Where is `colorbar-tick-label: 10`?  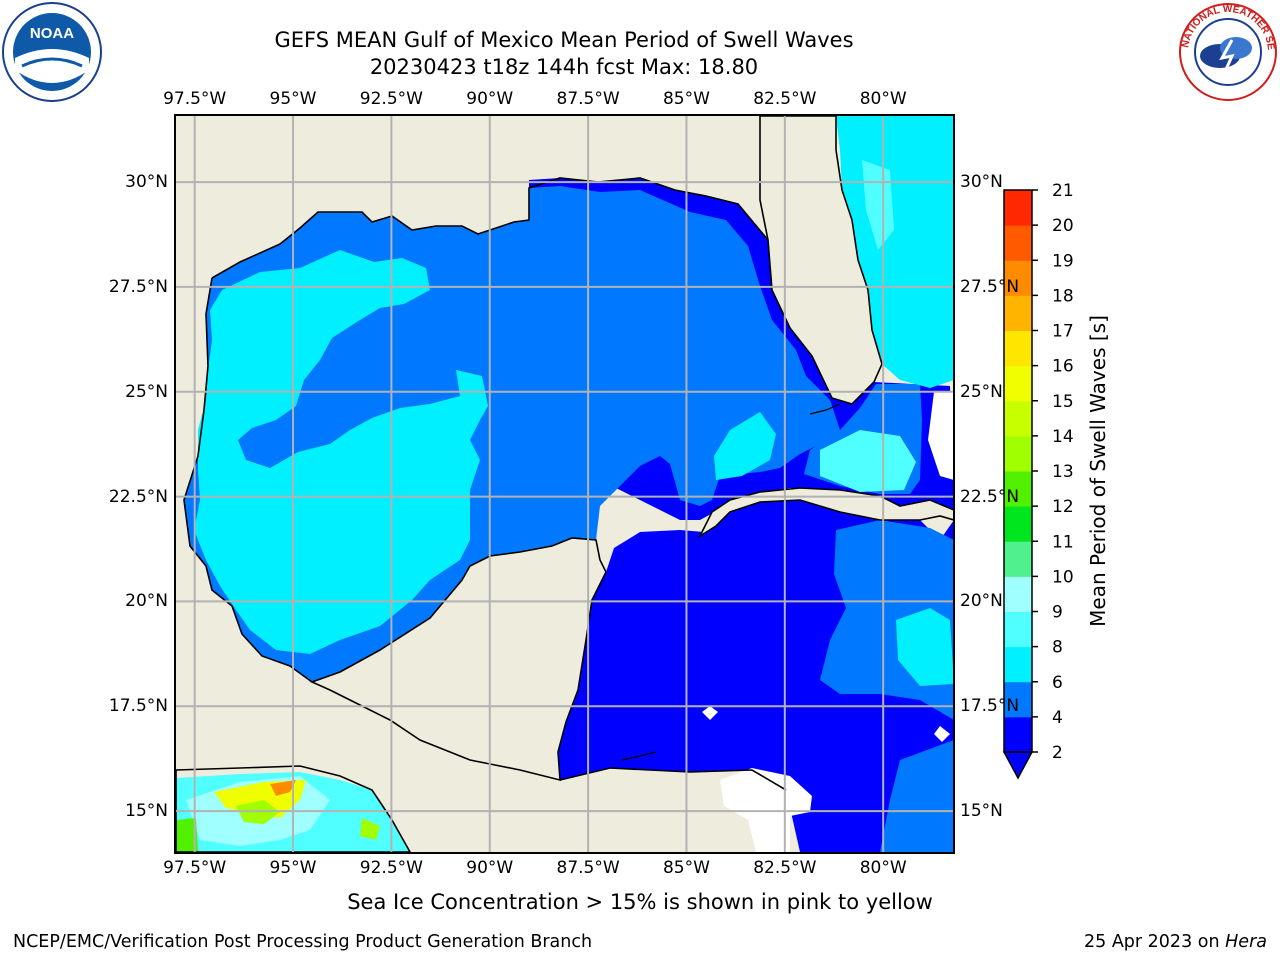
colorbar-tick-label: 10 is located at coordinates (1063, 577).